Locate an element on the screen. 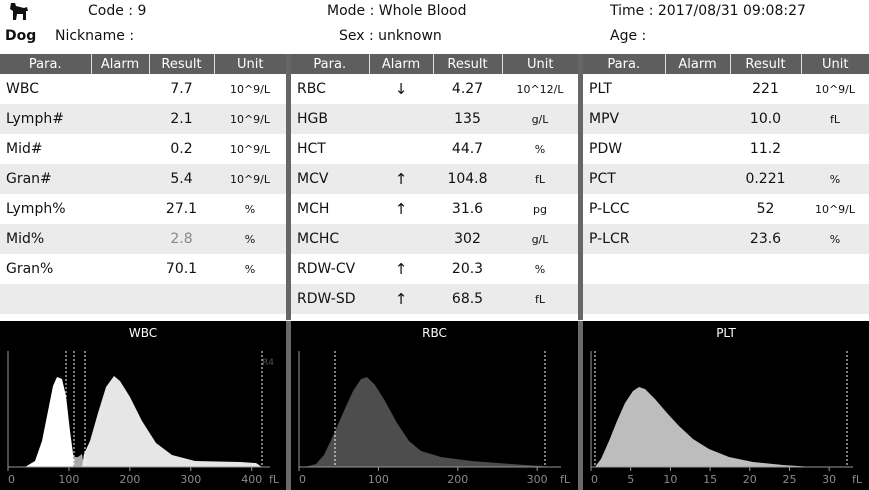 The height and width of the screenshot is (490, 869). parameter-name: MPV is located at coordinates (624, 119).